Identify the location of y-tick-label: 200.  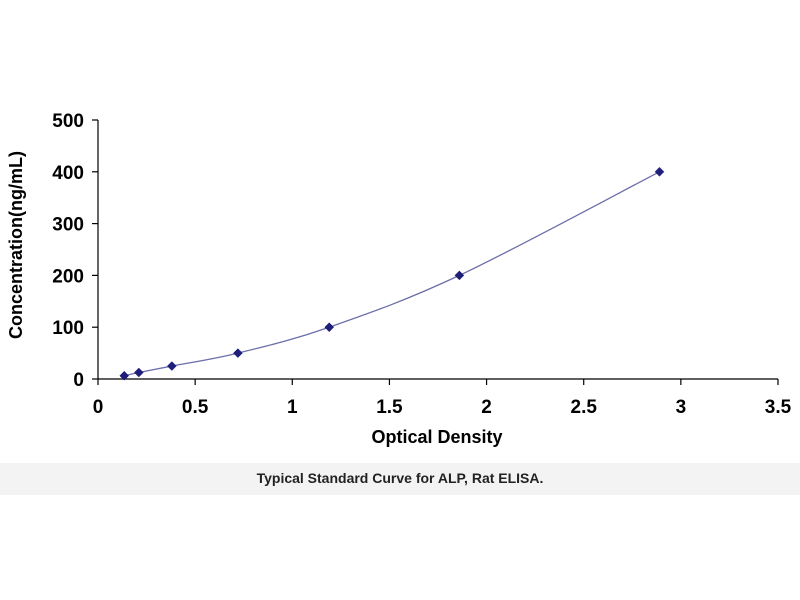
(68, 276).